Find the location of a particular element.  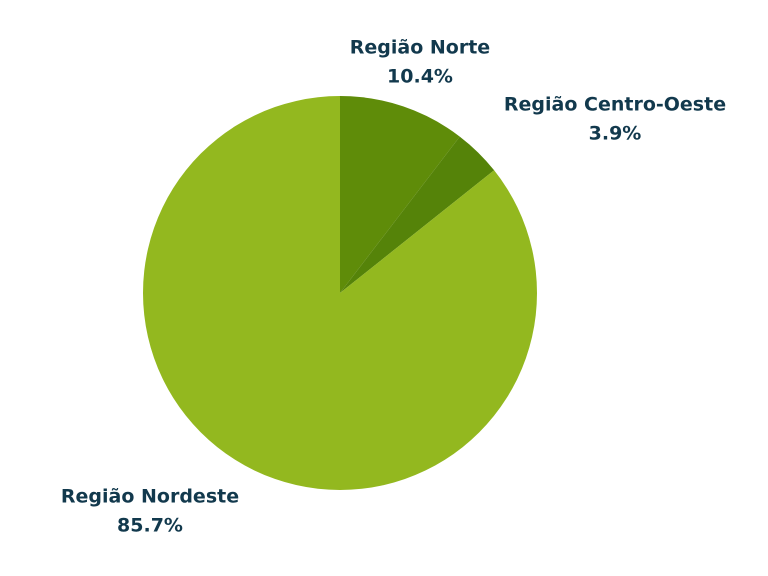

slice-label: Região Nordeste is located at coordinates (150, 497).